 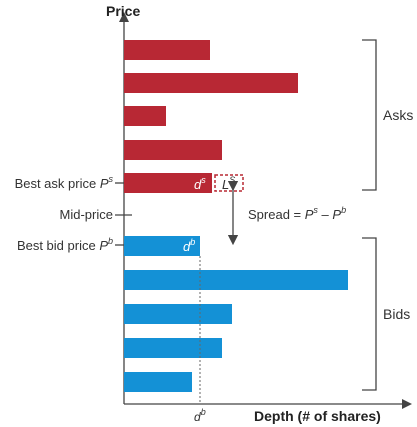 I want to click on x-axis-label: Depth (# of shares), so click(x=317, y=416).